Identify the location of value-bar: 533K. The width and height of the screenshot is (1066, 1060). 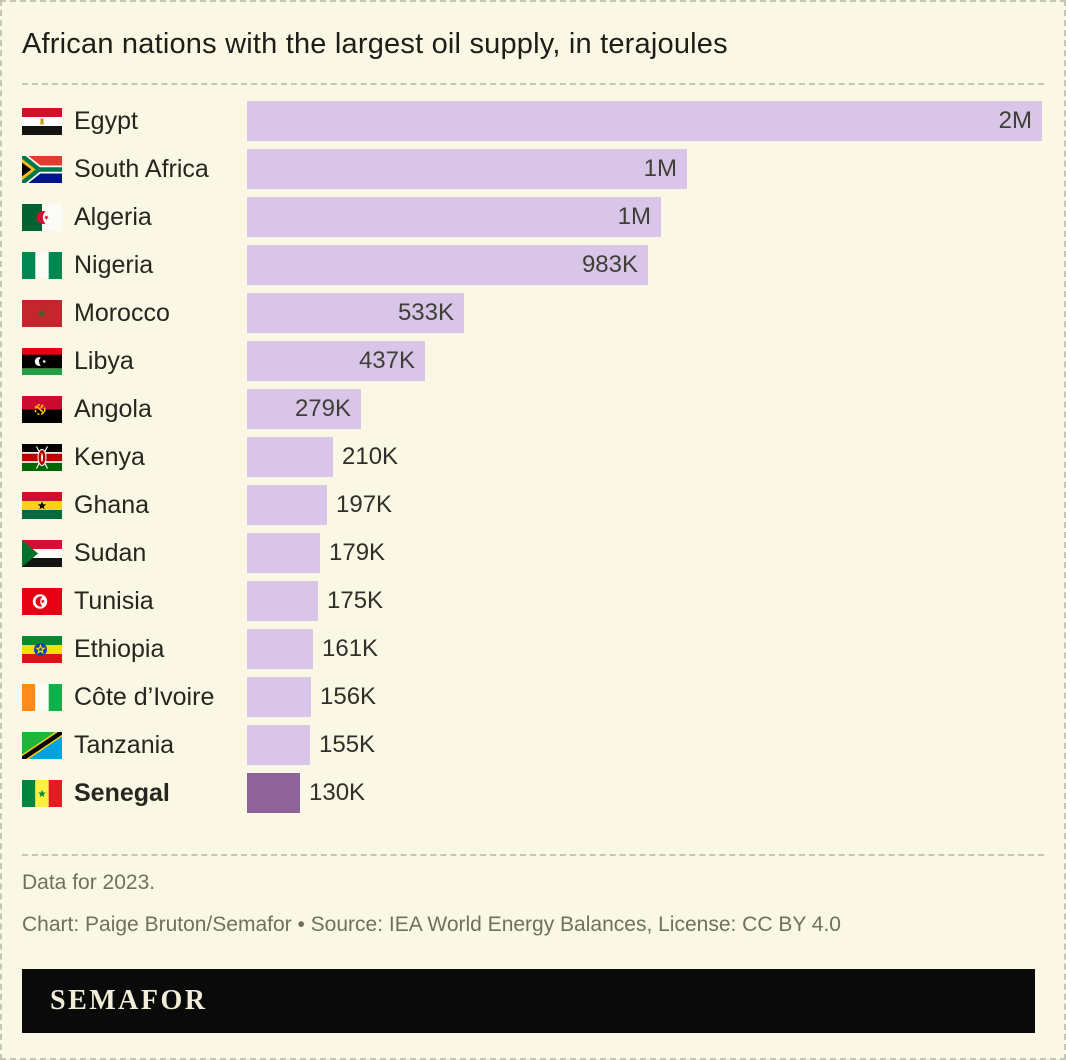
(355, 313).